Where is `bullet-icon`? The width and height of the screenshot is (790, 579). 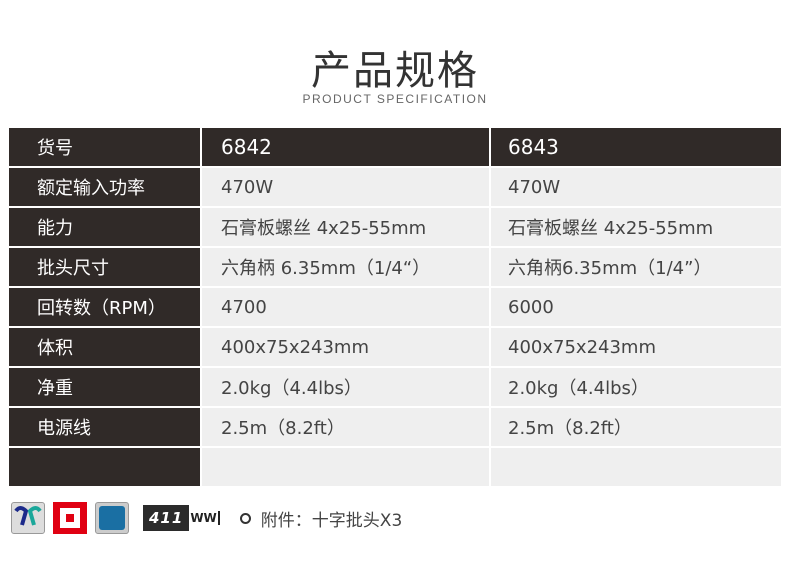 bullet-icon is located at coordinates (245, 518).